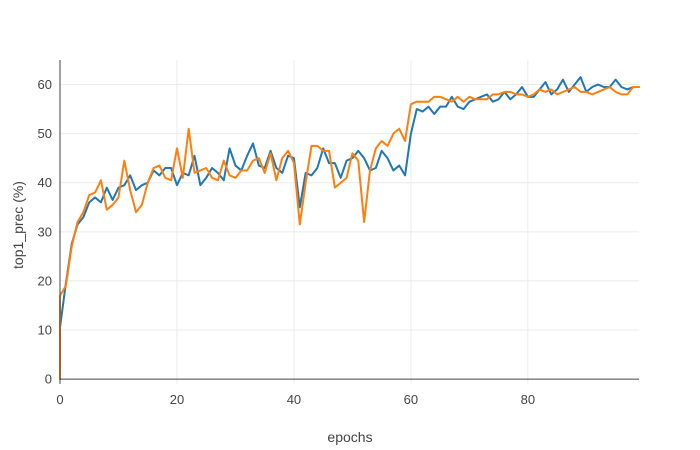 This screenshot has width=700, height=450. Describe the element at coordinates (45, 280) in the screenshot. I see `y-tick-label: 20` at that location.